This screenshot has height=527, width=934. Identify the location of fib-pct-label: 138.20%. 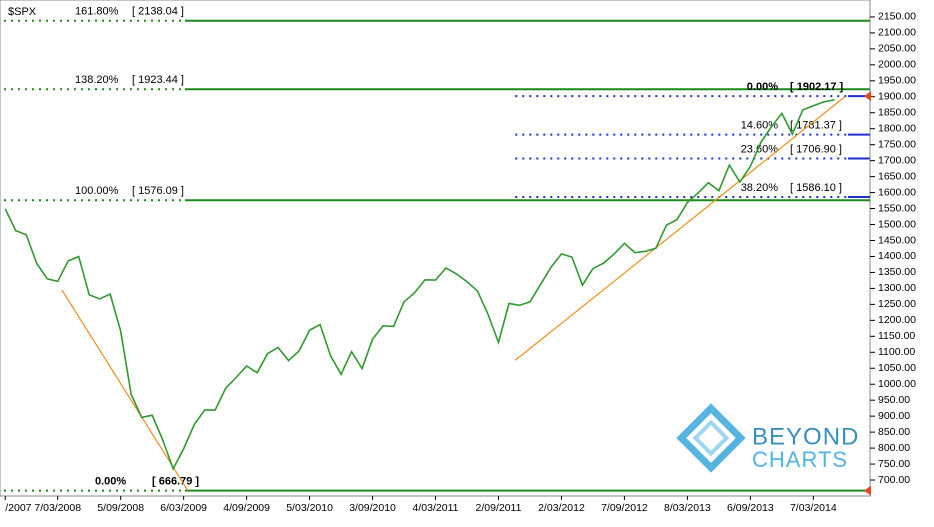
(97, 80).